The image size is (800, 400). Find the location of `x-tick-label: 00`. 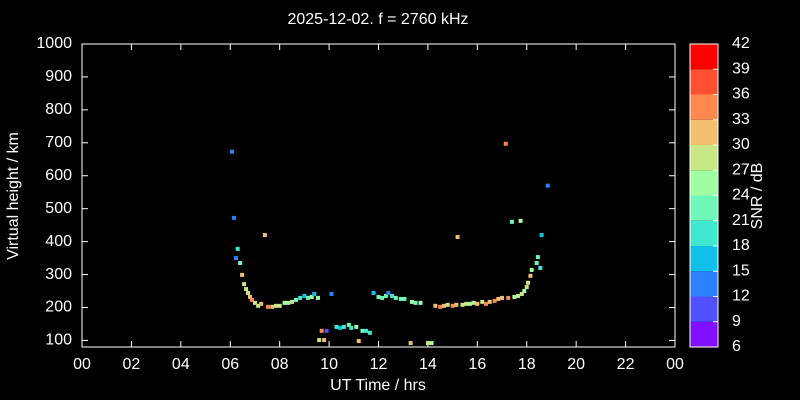

x-tick-label: 00 is located at coordinates (82, 364).